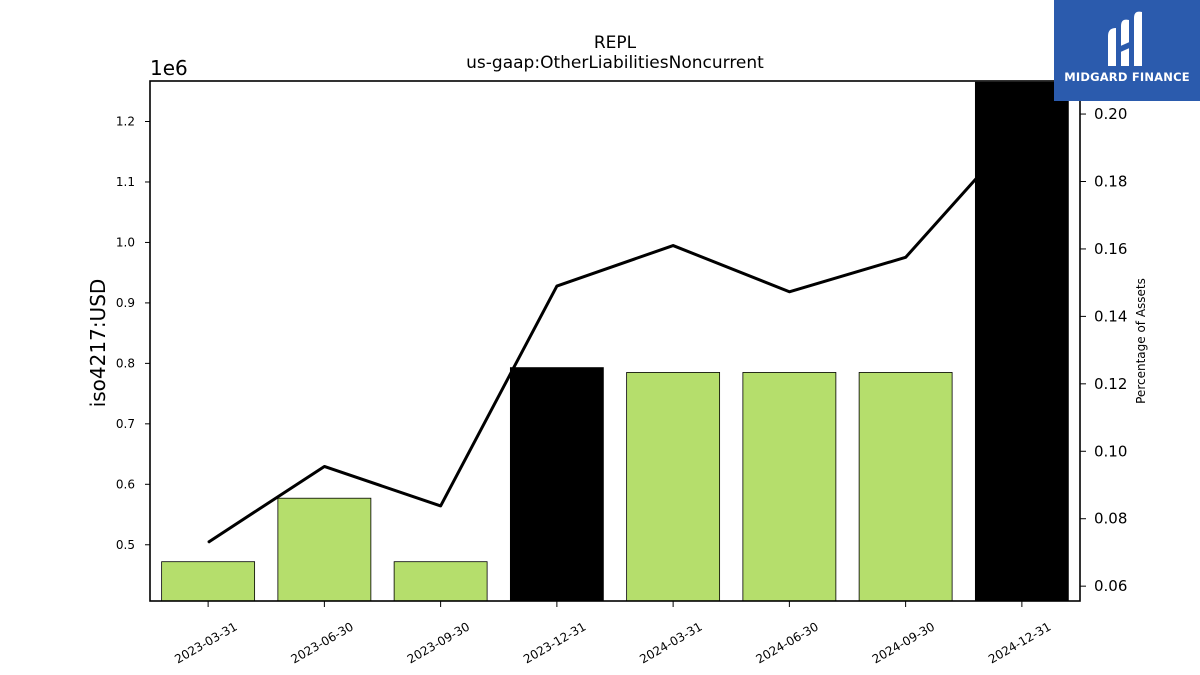 The image size is (1200, 675). Describe the element at coordinates (1110, 384) in the screenshot. I see `y2-tick-label: 0.12` at that location.